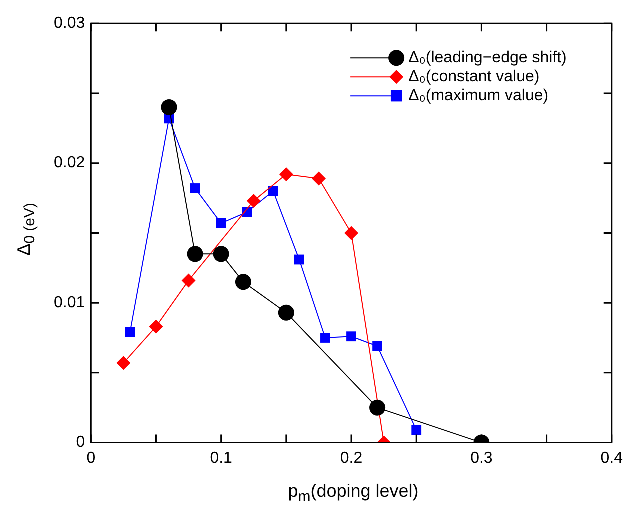 The width and height of the screenshot is (637, 516). What do you see at coordinates (70, 23) in the screenshot?
I see `y-tick-label: 0.03` at bounding box center [70, 23].